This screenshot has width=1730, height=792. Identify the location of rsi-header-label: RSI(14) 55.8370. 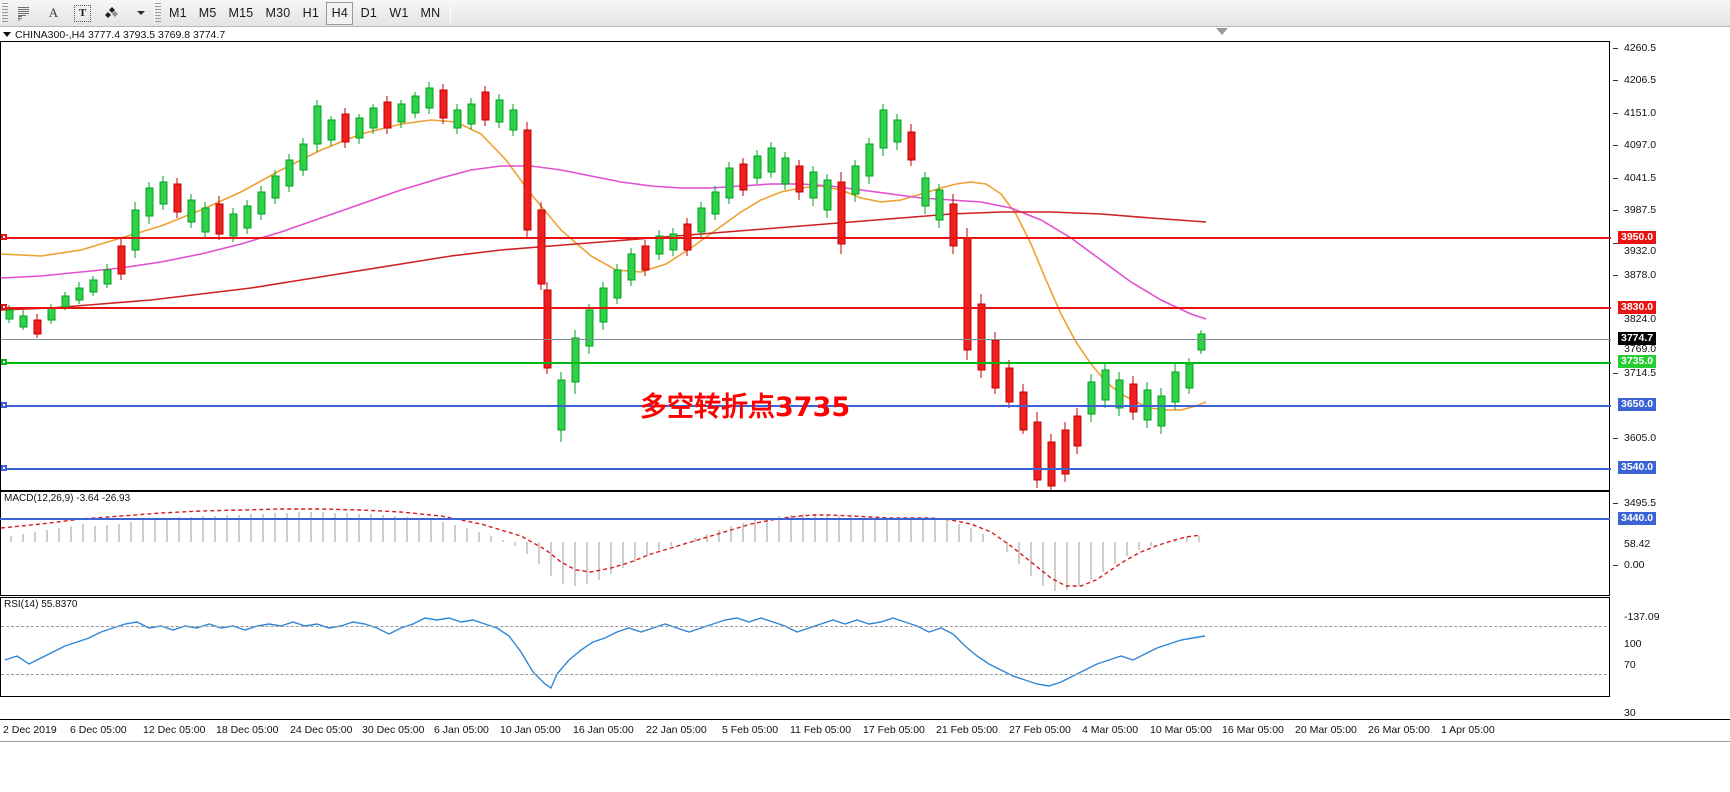
(41, 604).